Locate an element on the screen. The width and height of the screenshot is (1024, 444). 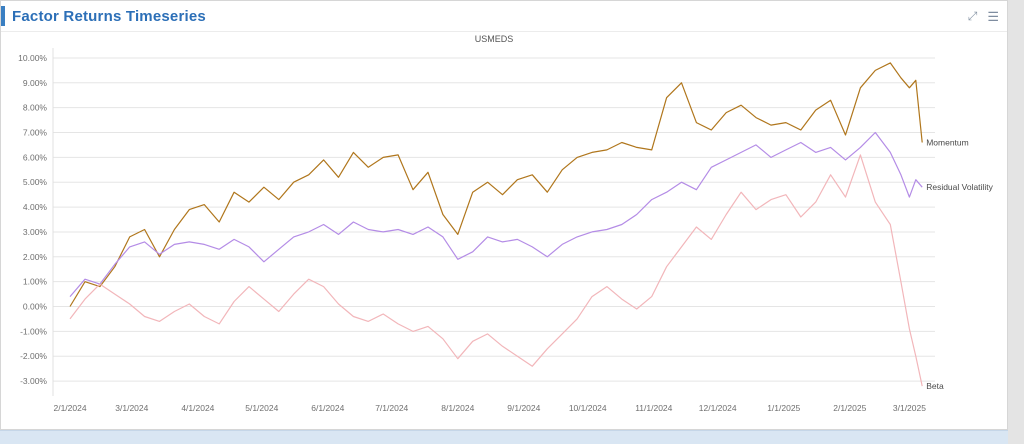
chart-title: USMEDS is located at coordinates (494, 39).